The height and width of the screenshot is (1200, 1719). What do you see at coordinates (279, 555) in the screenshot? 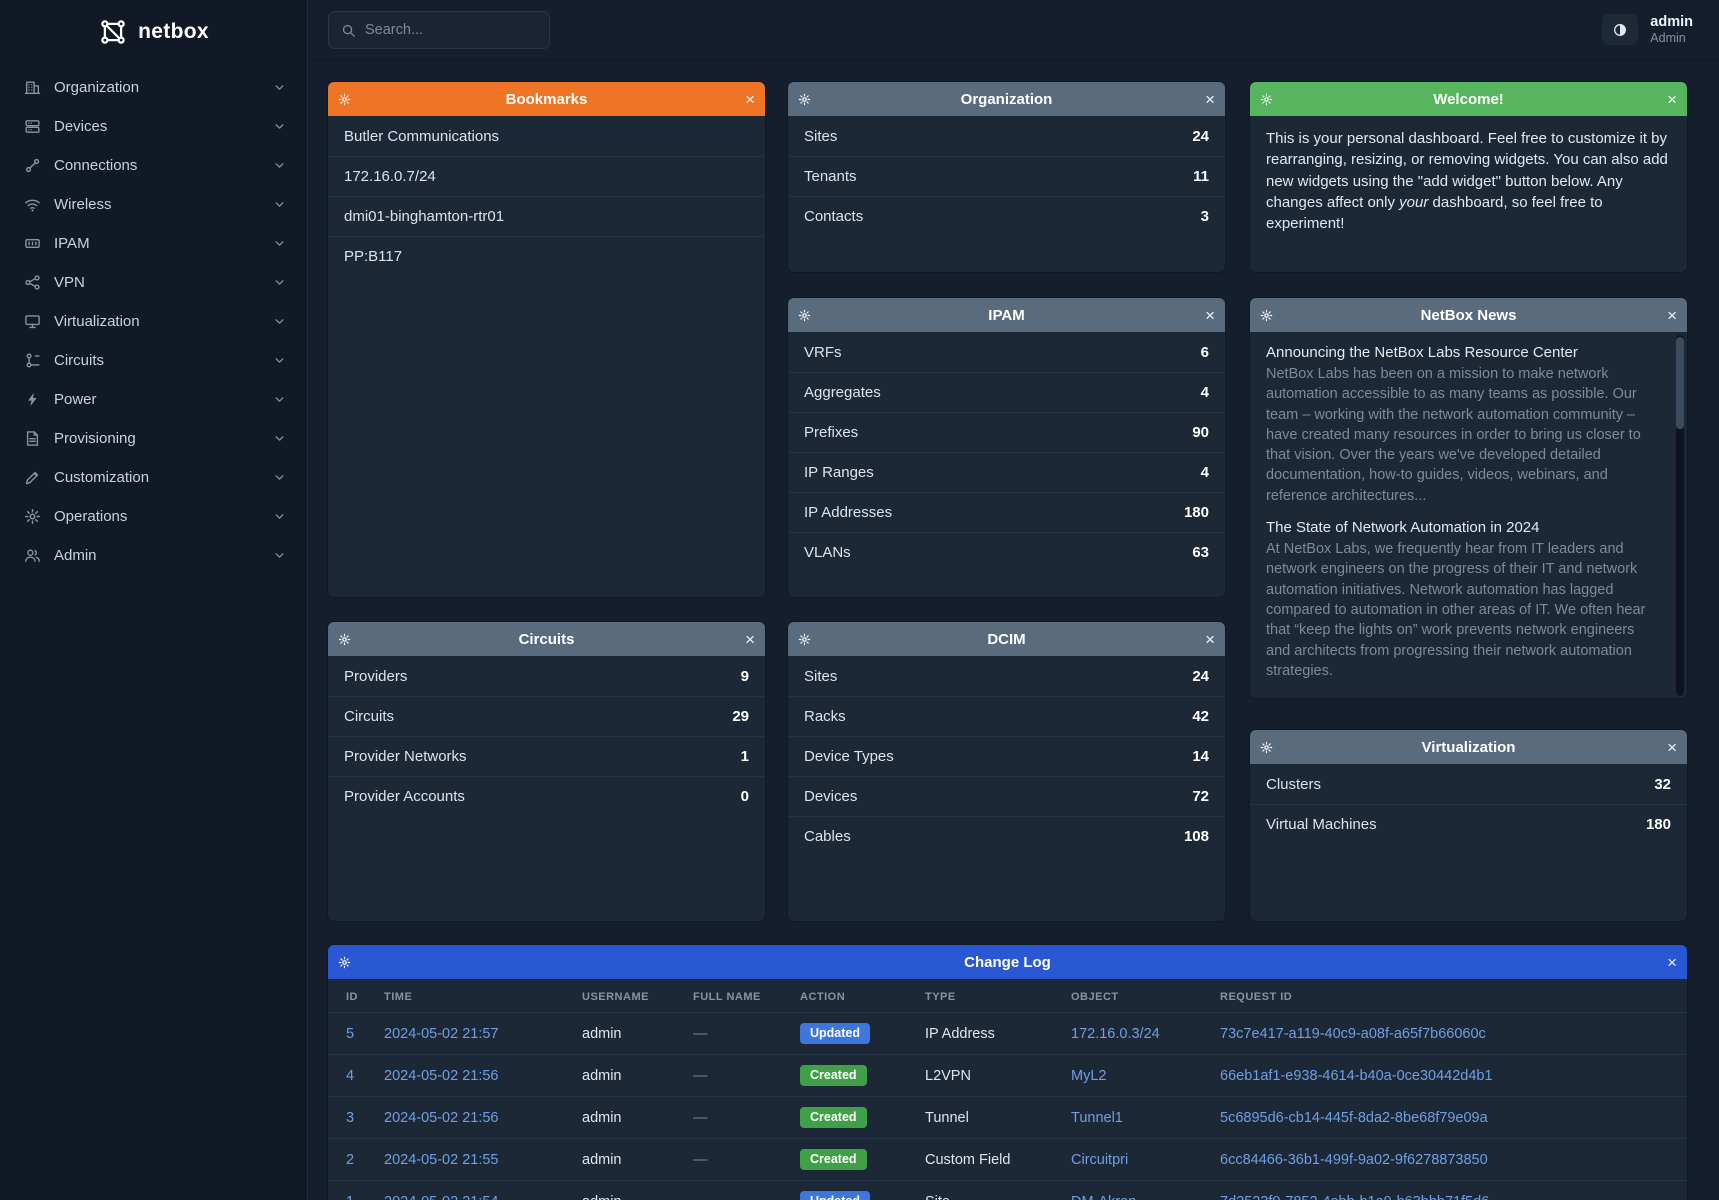
I see `chevron-down-icon` at bounding box center [279, 555].